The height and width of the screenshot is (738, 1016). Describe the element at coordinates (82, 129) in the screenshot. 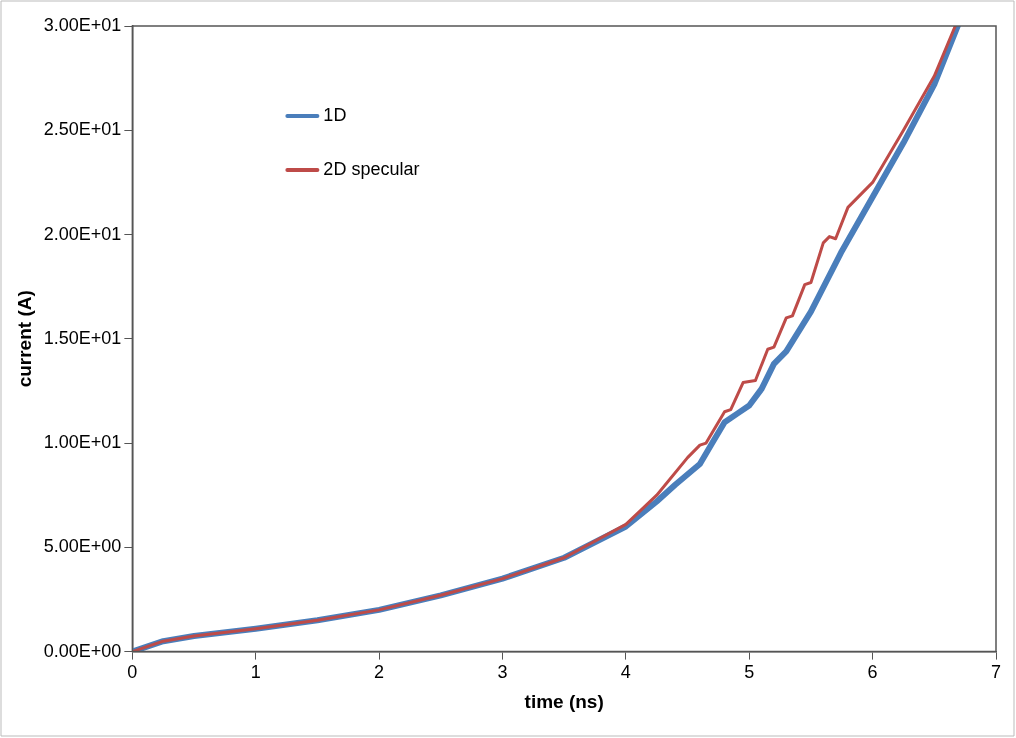

I see `y-tick-label: 2.50E+01` at that location.